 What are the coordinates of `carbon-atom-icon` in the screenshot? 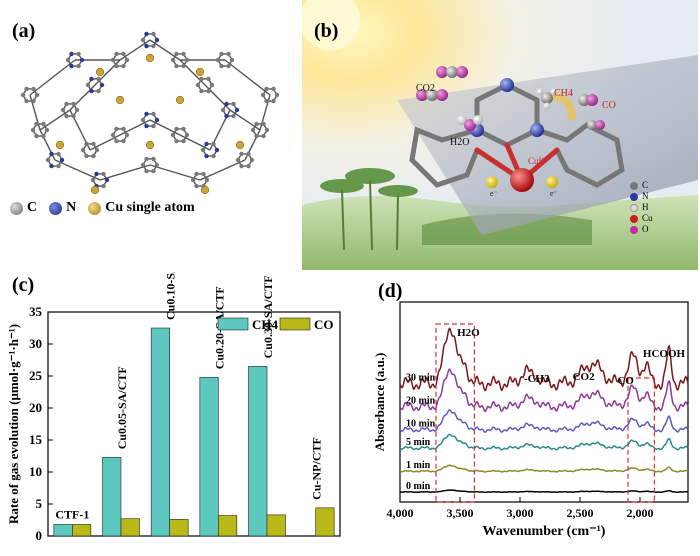 It's located at (634, 185).